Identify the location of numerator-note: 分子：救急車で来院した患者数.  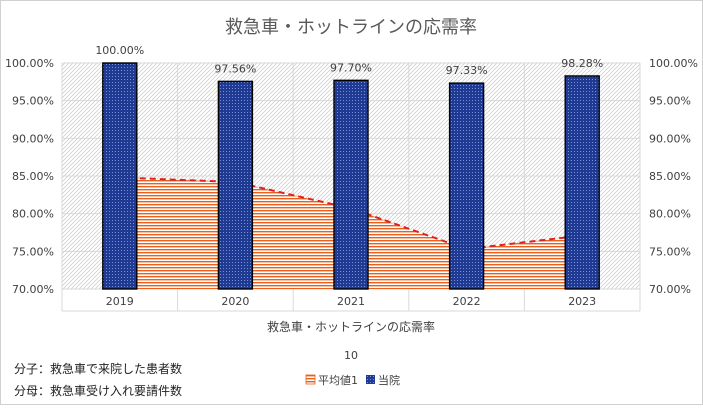
(98, 369).